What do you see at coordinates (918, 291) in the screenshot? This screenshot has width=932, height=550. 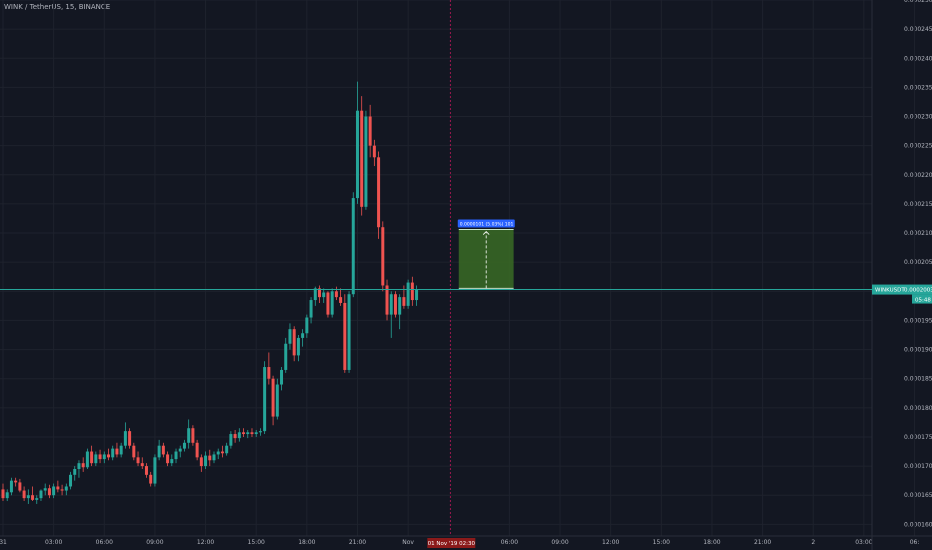 I see `last-price-value: 0.0002003` at bounding box center [918, 291].